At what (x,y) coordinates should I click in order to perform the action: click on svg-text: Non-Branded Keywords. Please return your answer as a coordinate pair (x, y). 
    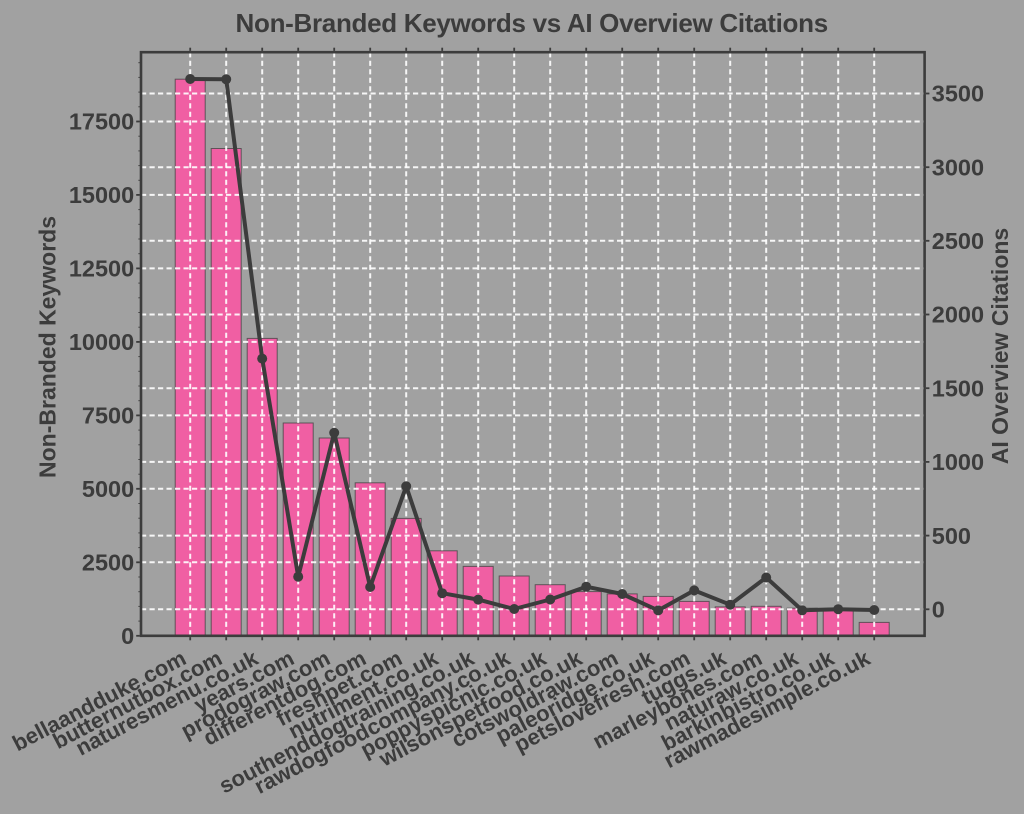
    Looking at the image, I should click on (47, 347).